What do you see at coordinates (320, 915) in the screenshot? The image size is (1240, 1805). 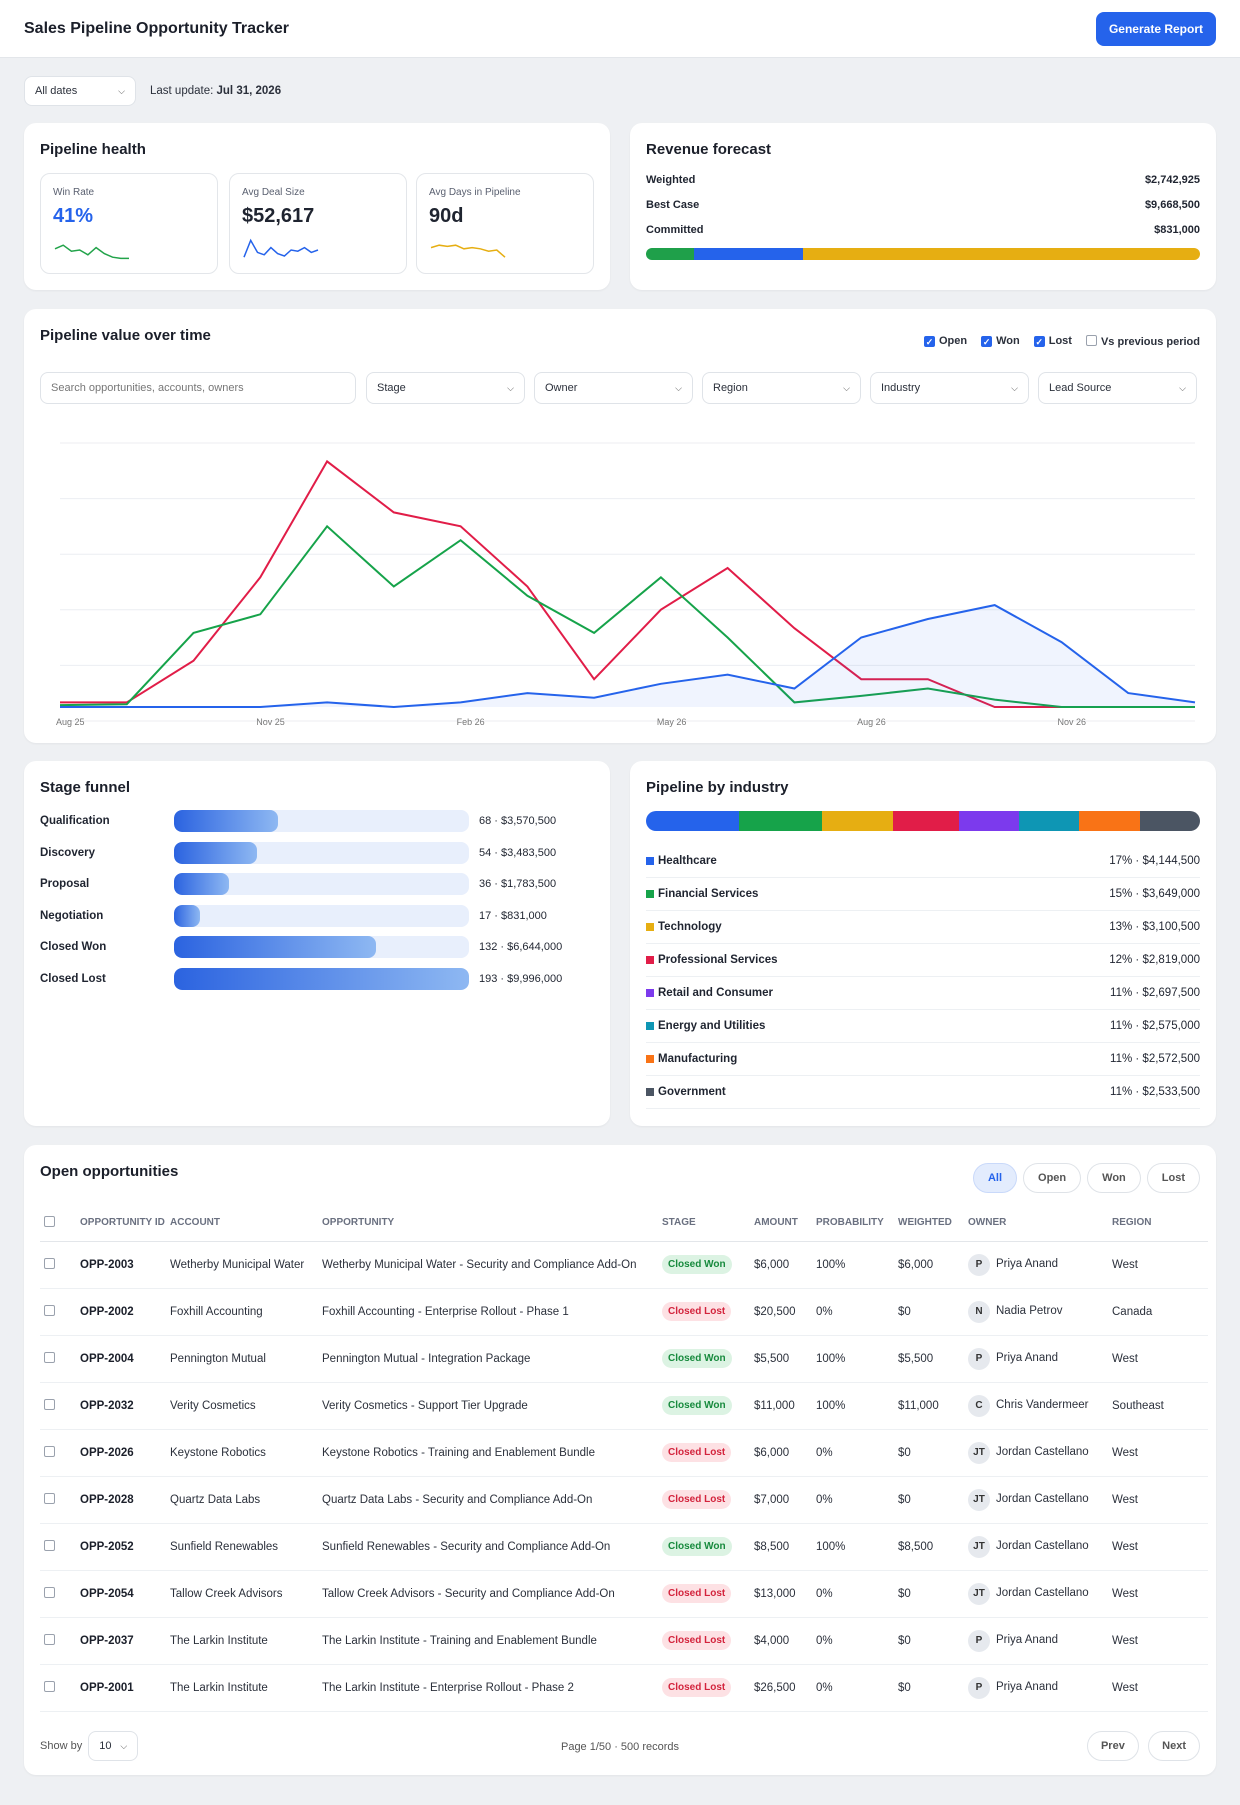 I see `funnel-row-negotiation: Negotiation 17 · $831,000` at bounding box center [320, 915].